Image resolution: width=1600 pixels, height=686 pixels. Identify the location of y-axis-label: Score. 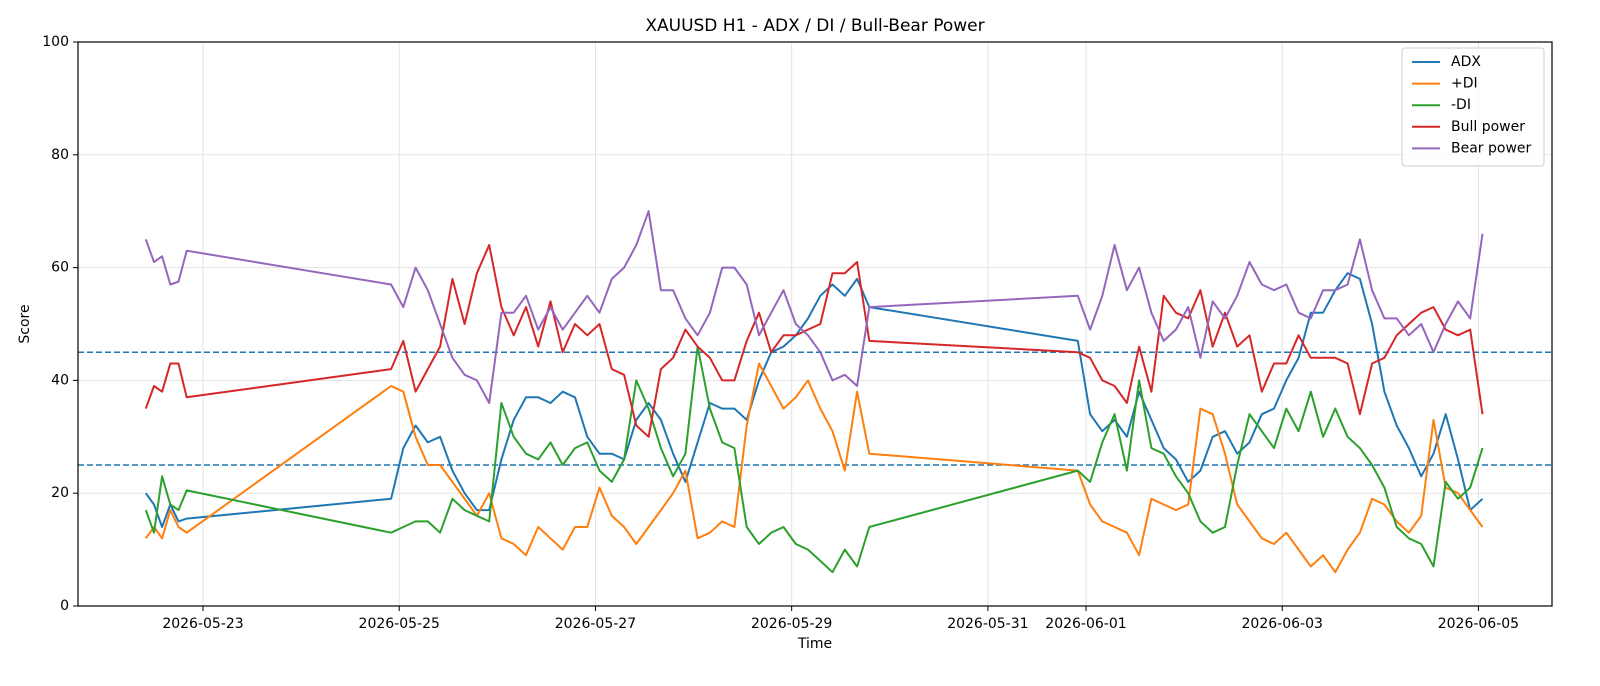
(25, 323).